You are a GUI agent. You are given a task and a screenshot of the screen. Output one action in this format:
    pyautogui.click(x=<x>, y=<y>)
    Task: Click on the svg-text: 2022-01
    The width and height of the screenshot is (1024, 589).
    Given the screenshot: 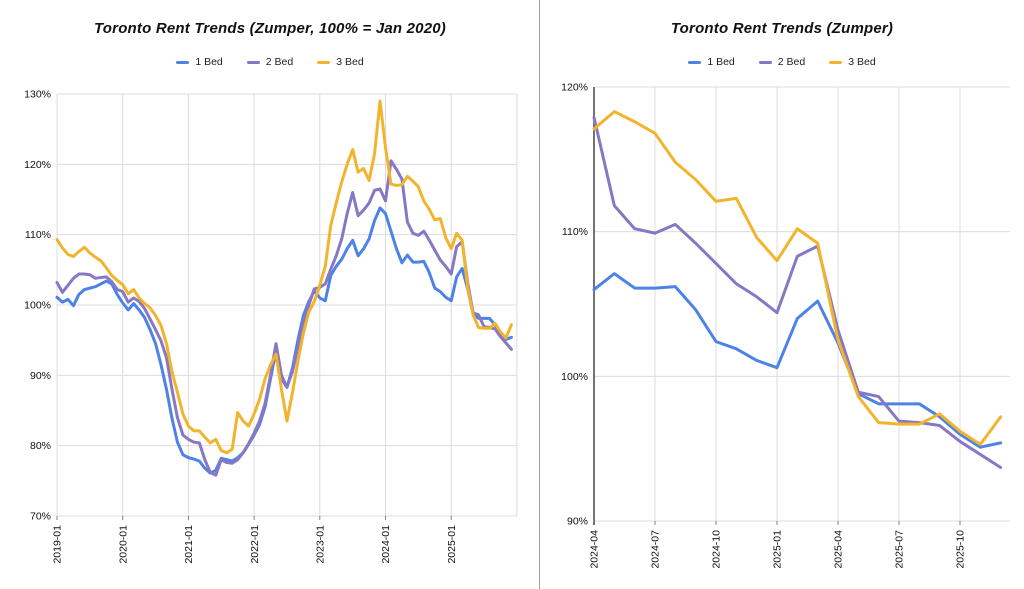 What is the action you would take?
    pyautogui.click(x=255, y=544)
    